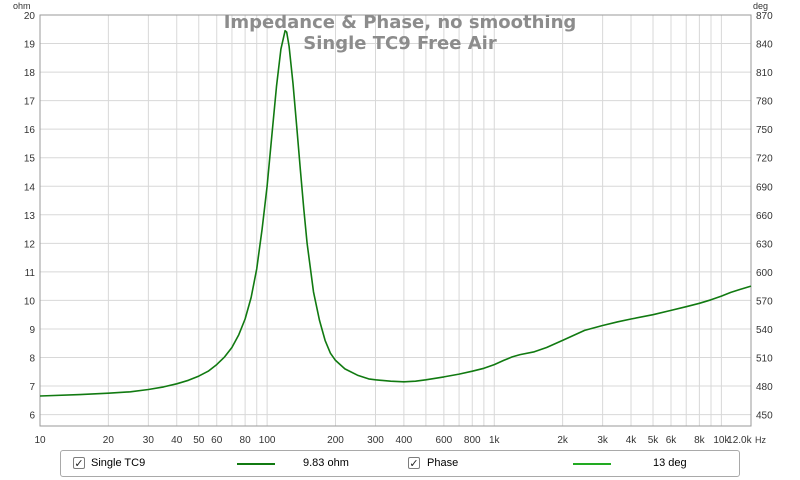 The height and width of the screenshot is (480, 800). What do you see at coordinates (764, 45) in the screenshot?
I see `y-right-tick-label: 840` at bounding box center [764, 45].